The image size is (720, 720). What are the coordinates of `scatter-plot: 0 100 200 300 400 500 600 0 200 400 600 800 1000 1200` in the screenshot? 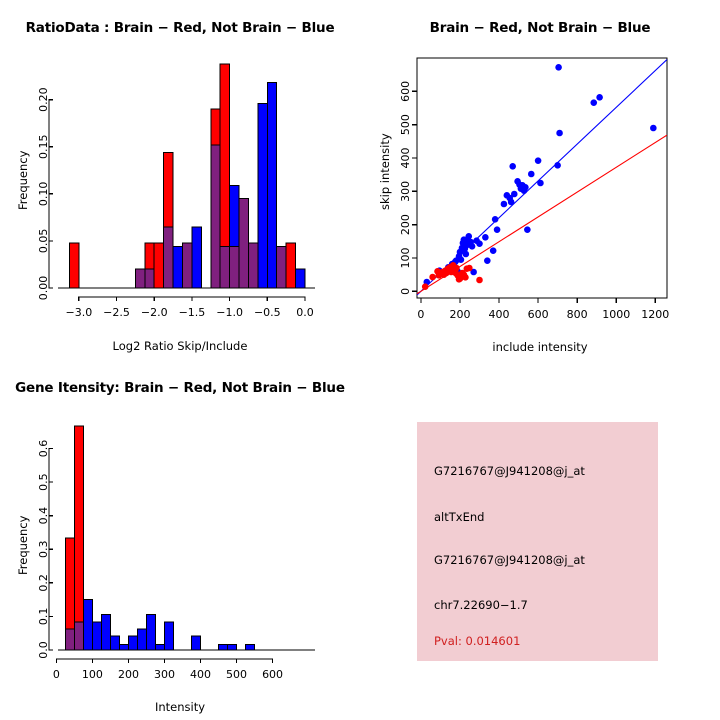 It's located at (534, 189).